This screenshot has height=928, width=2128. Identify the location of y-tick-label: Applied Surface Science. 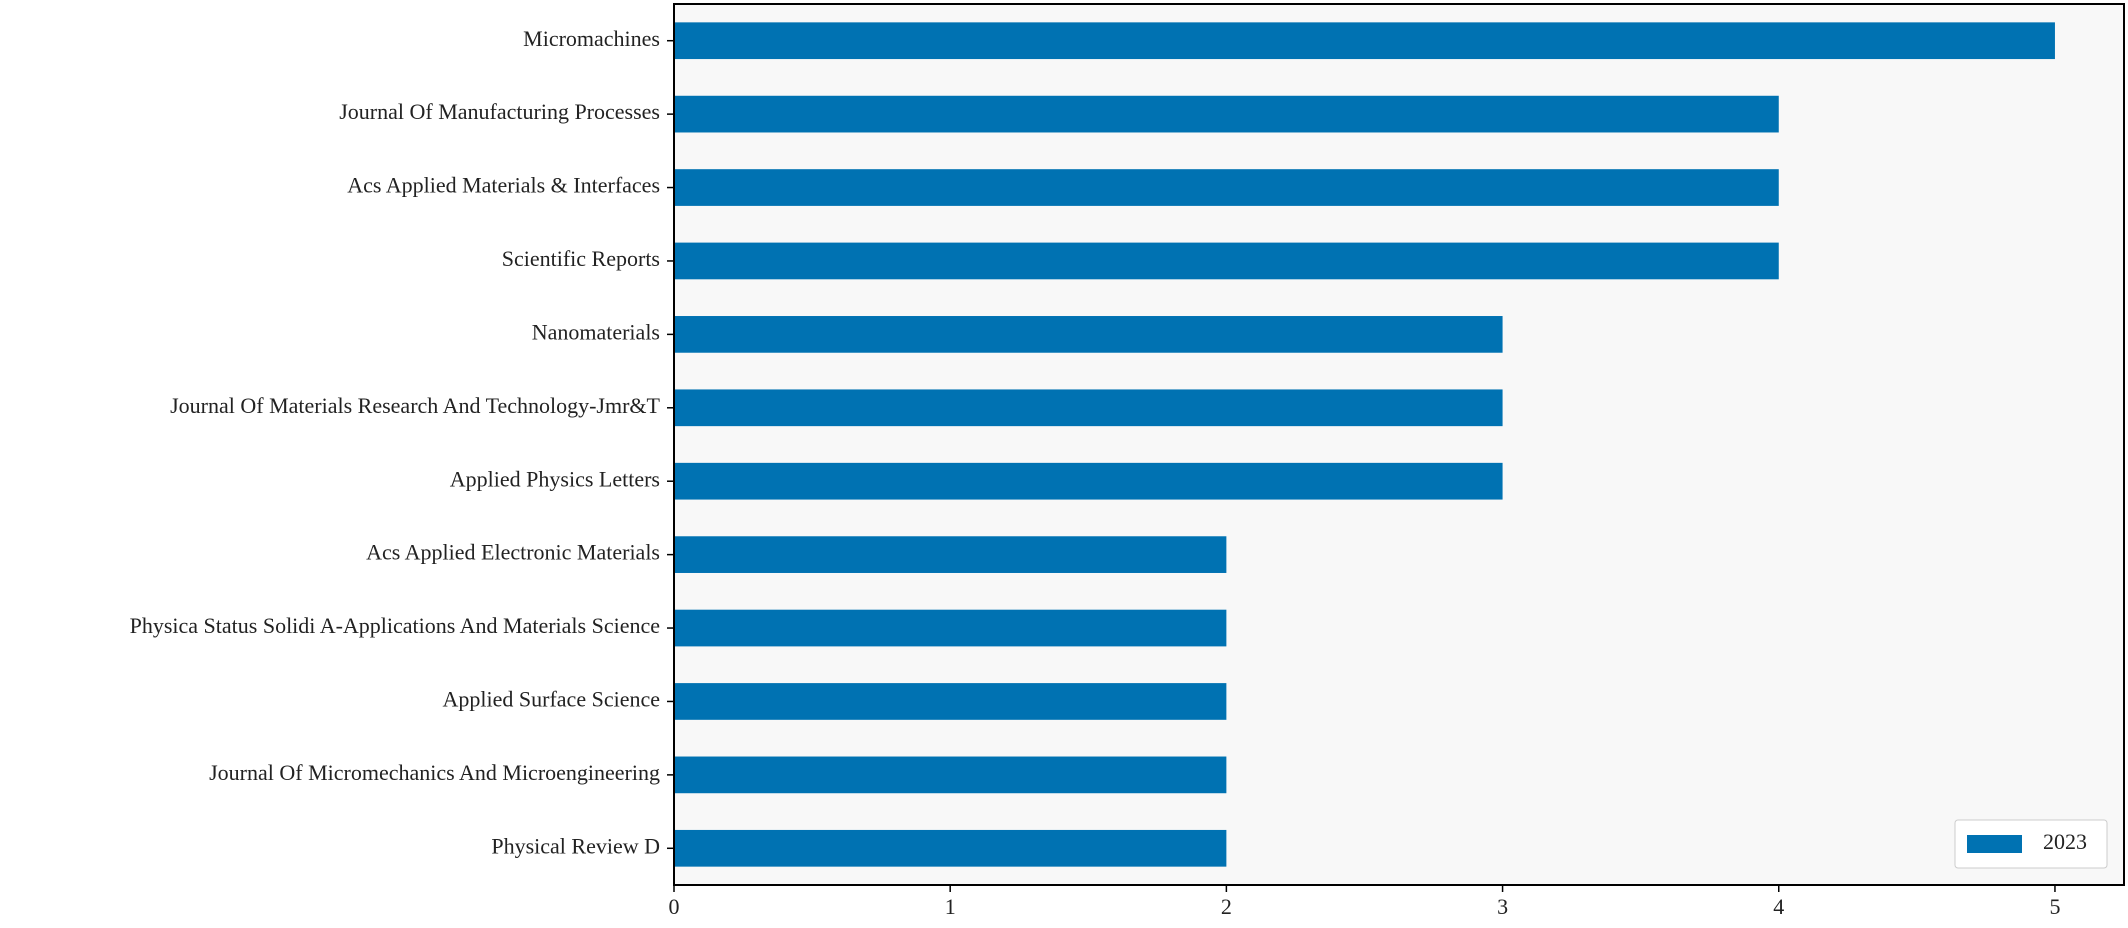
(551, 699).